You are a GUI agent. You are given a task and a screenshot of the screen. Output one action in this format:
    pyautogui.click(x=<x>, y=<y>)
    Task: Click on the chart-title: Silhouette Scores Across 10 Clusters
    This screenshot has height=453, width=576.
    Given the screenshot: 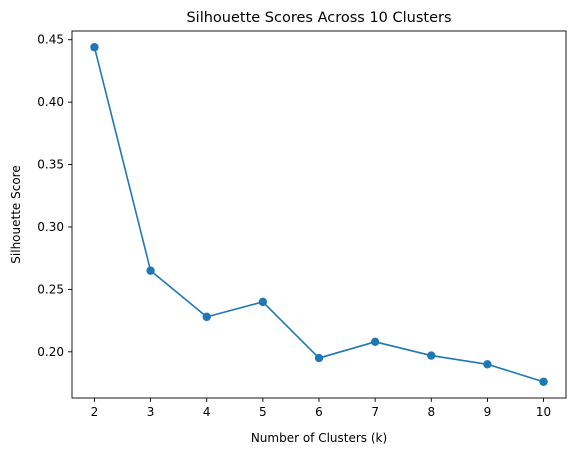 What is the action you would take?
    pyautogui.click(x=318, y=18)
    